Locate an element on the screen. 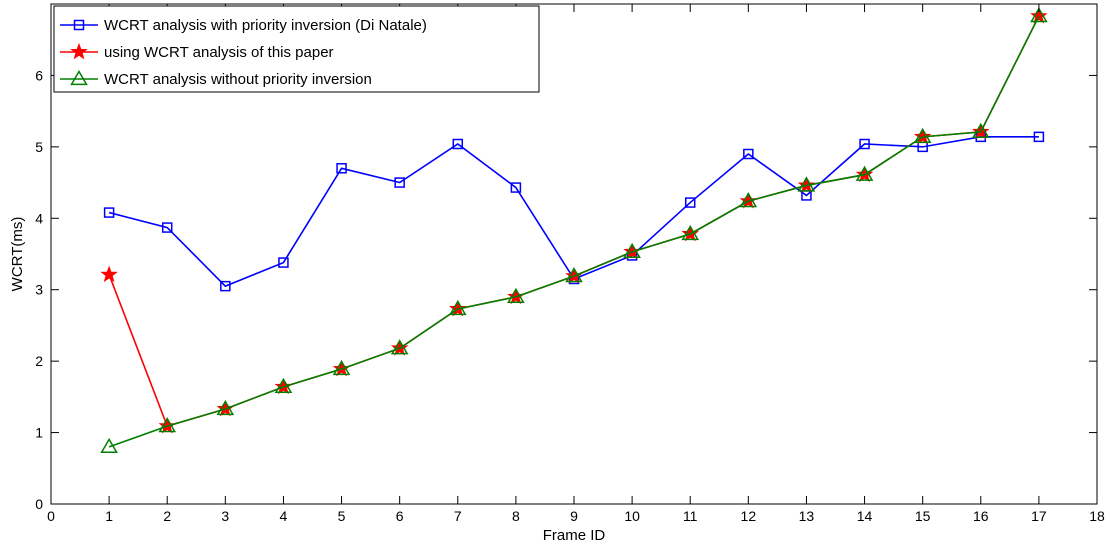 The height and width of the screenshot is (549, 1110). y-tick-label: 5 is located at coordinates (39, 147).